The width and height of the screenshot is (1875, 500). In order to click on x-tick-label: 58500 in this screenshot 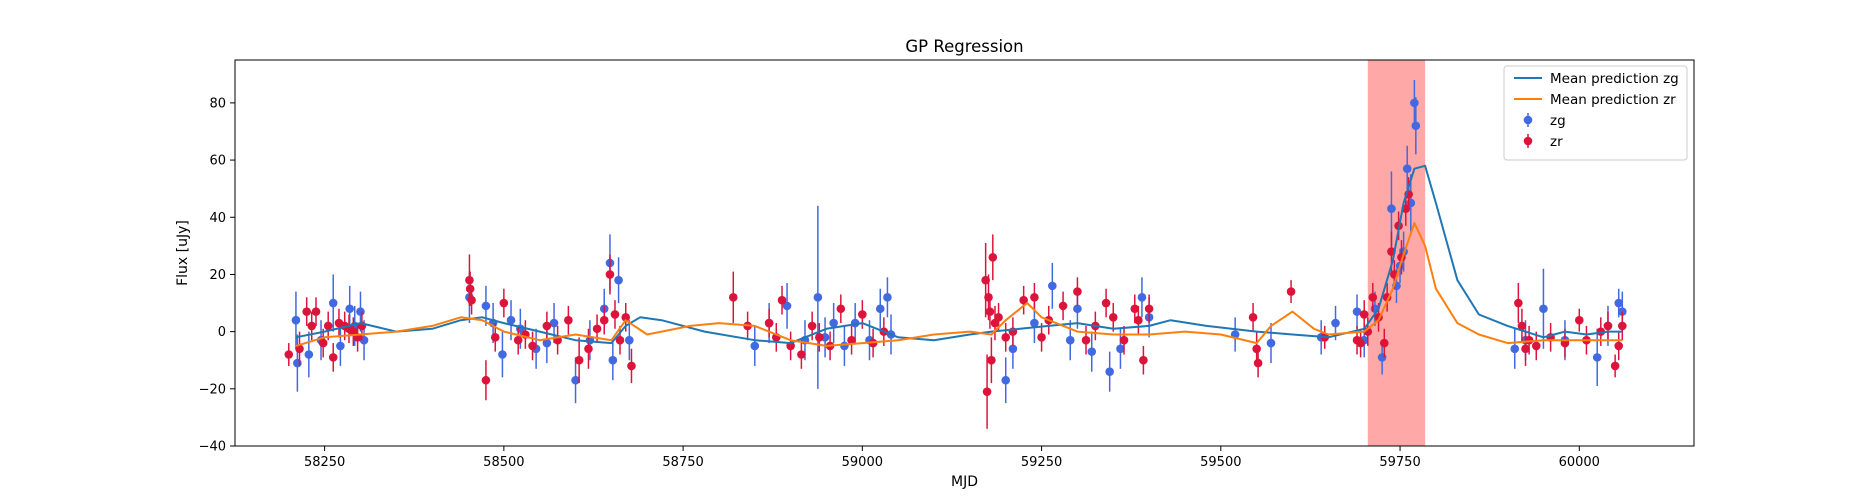, I will do `click(503, 462)`.